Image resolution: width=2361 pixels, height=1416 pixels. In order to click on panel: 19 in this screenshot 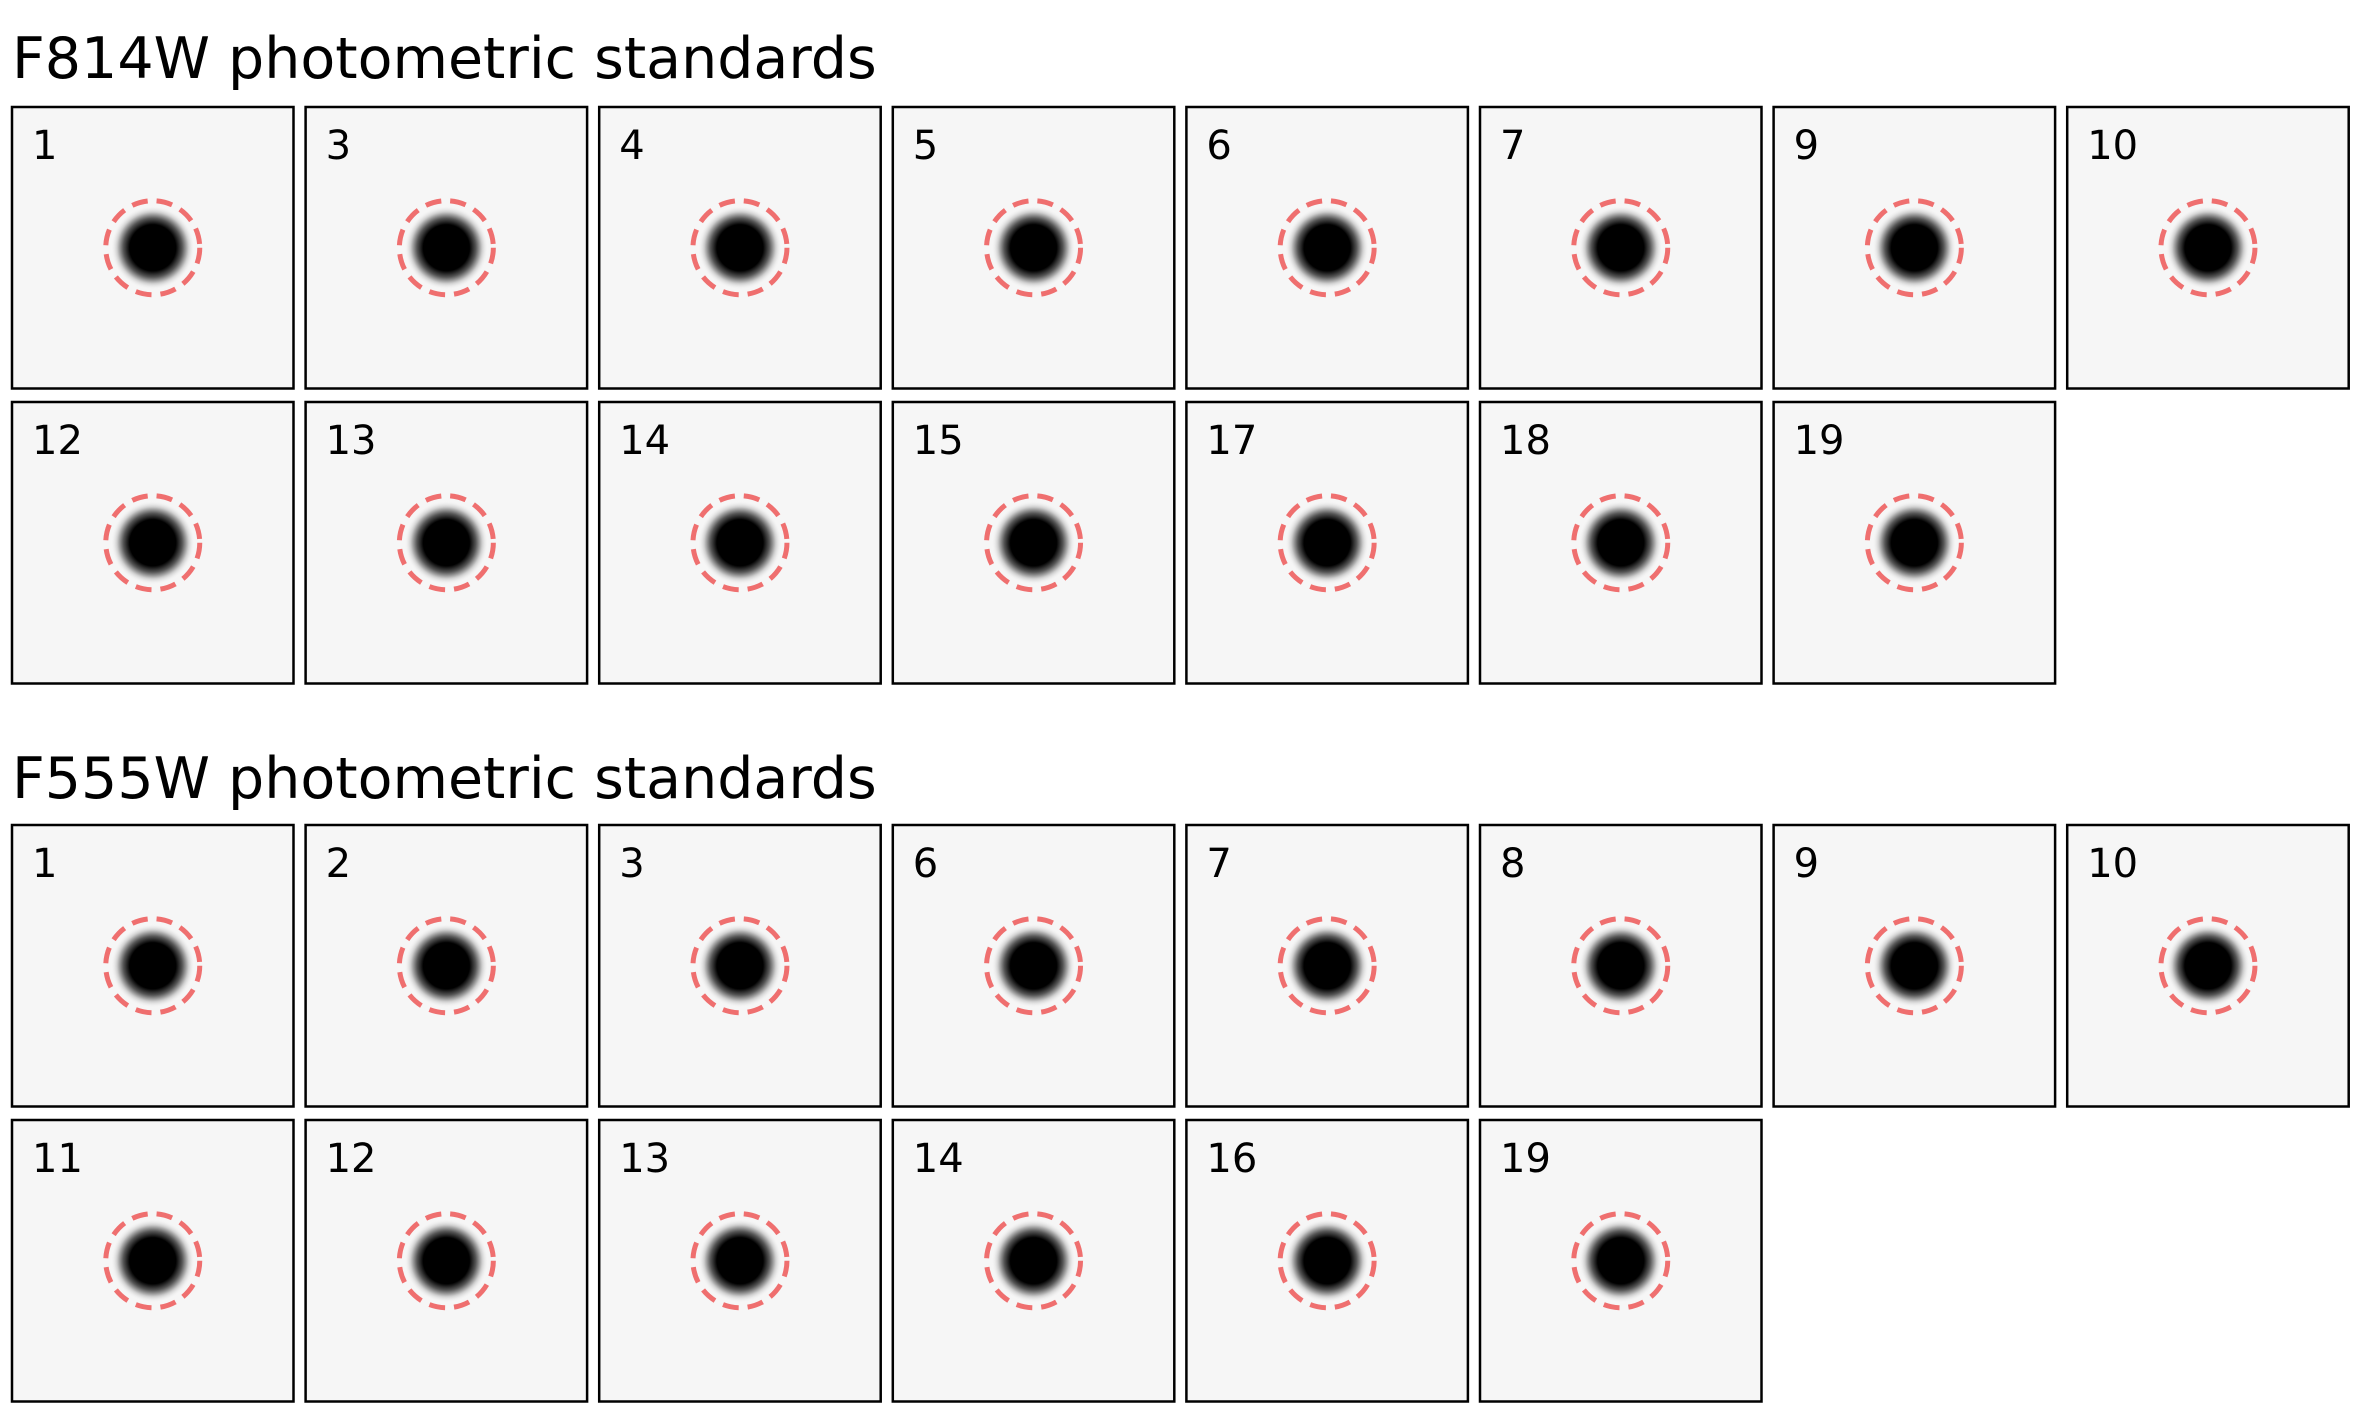, I will do `click(1914, 542)`.